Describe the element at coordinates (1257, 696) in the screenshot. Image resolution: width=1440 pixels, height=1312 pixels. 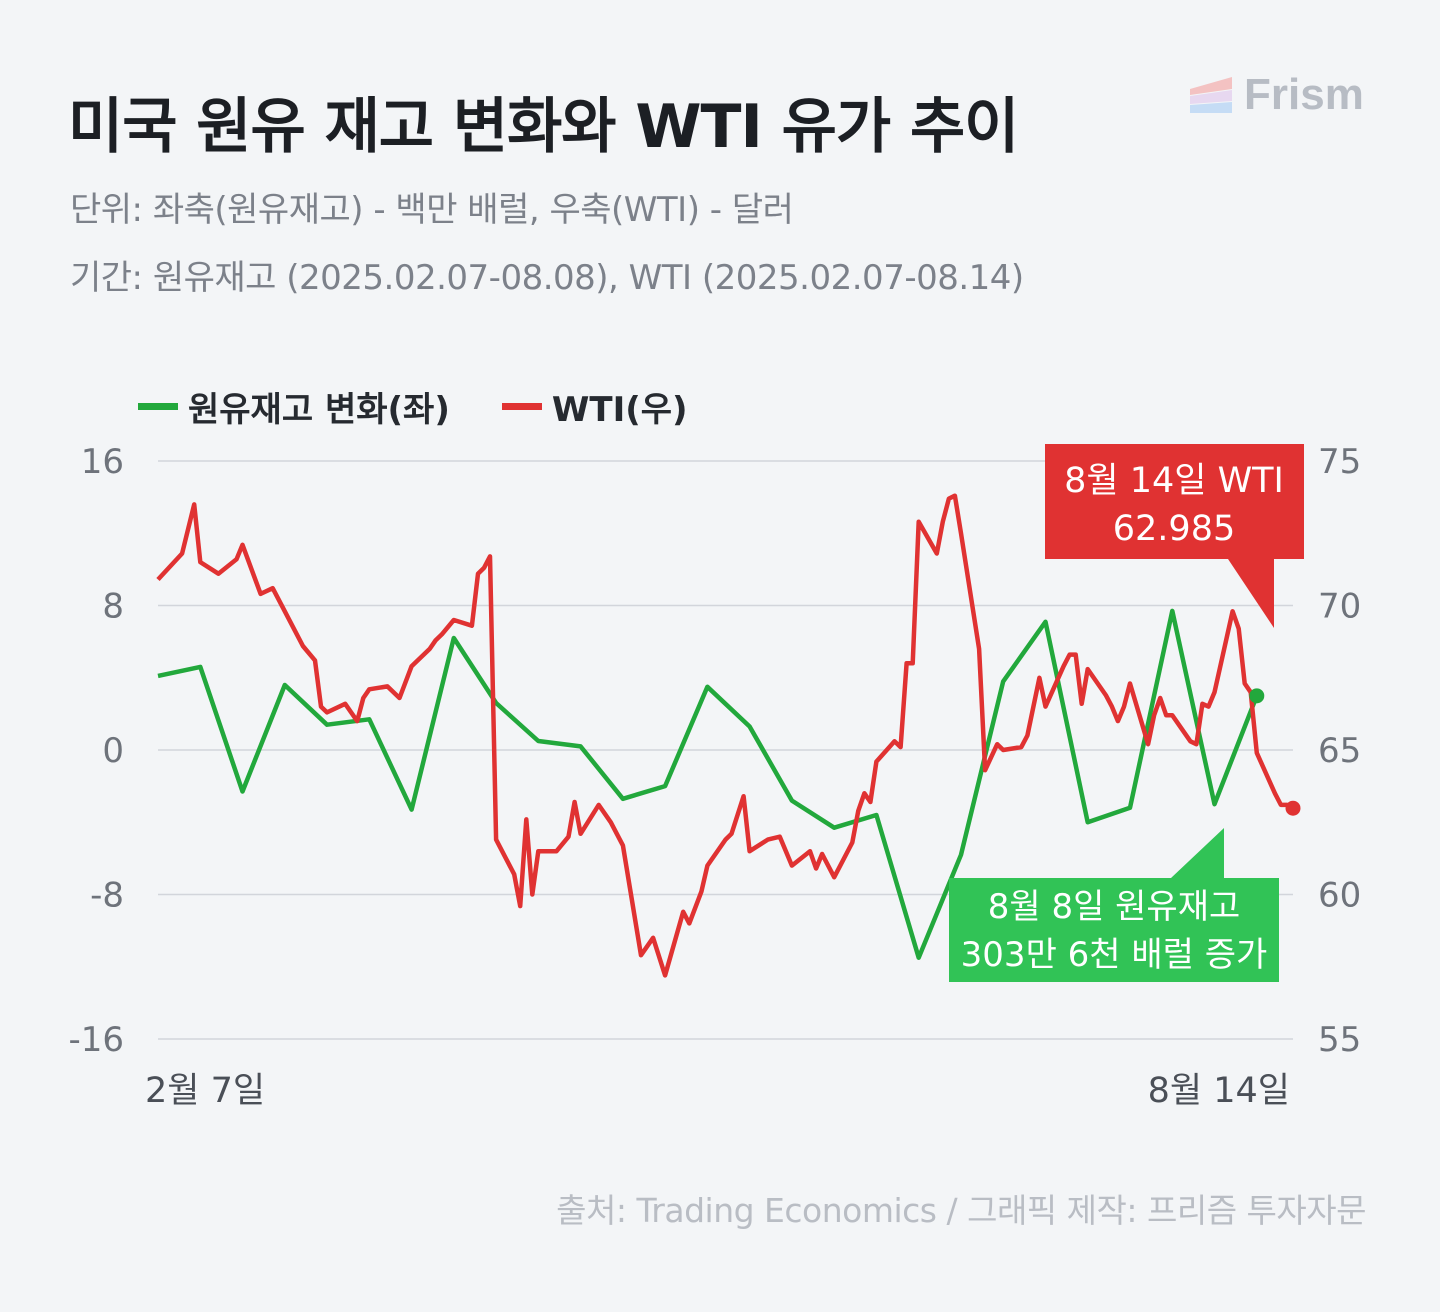
I see `inventory-last-point` at that location.